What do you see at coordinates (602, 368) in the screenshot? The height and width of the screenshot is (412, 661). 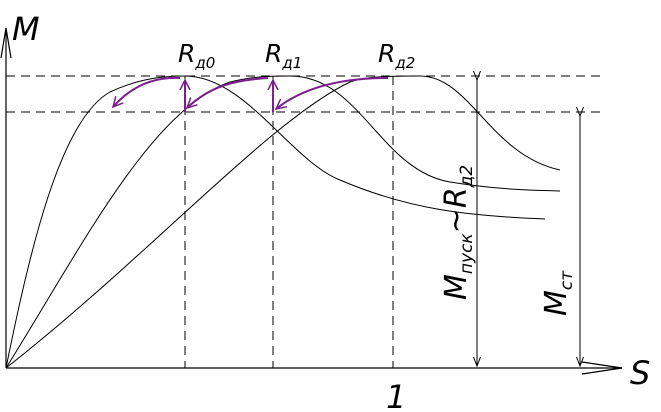 I see `x-axis-arrow` at bounding box center [602, 368].